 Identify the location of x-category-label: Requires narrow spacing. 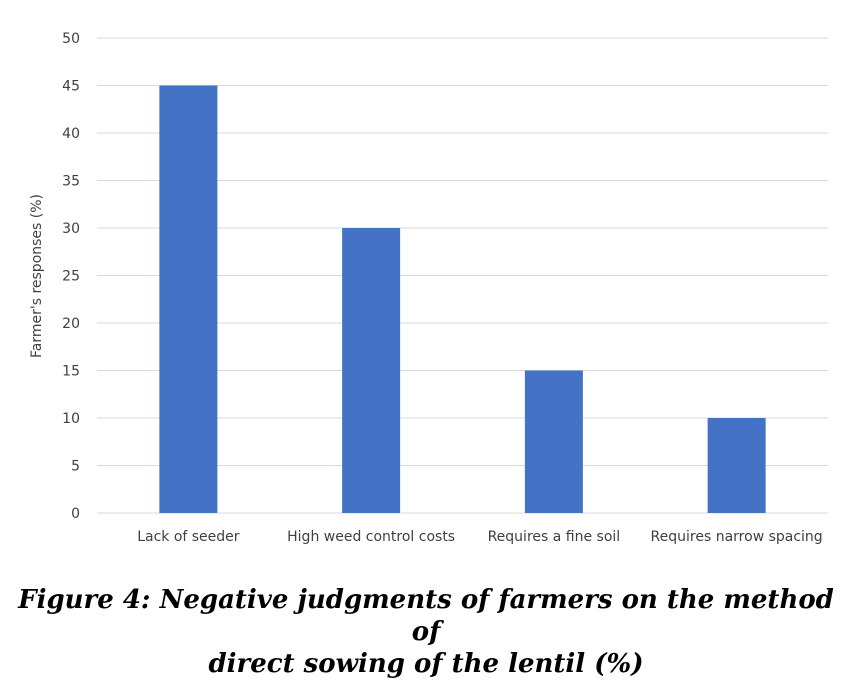
(737, 537).